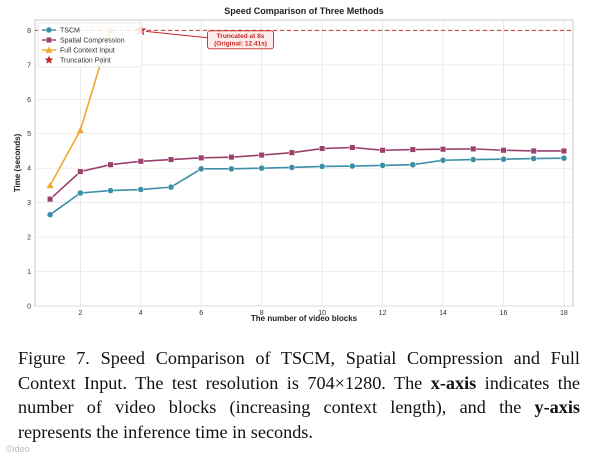 The image size is (594, 460). I want to click on x-tick-label: 14, so click(443, 313).